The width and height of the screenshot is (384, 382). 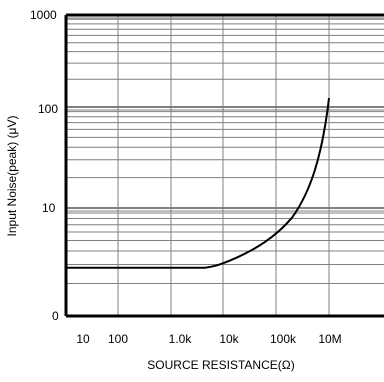 I want to click on y-tick-label: 0, so click(x=55, y=316).